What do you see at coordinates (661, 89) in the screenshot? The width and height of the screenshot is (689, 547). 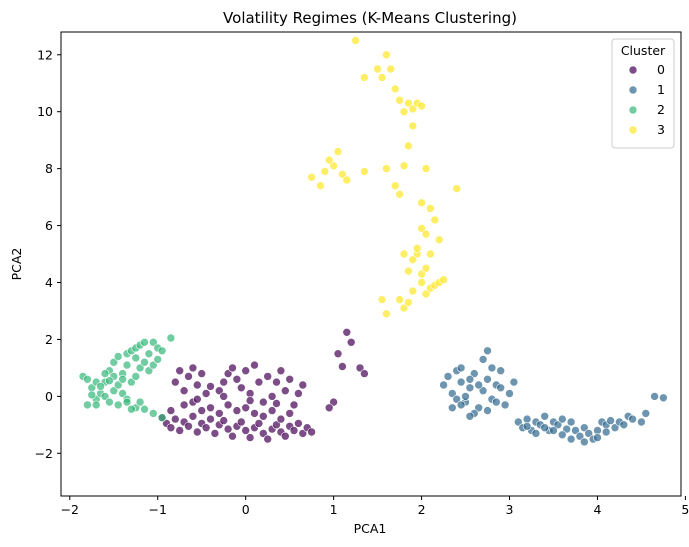 I see `legend-label: 1` at bounding box center [661, 89].